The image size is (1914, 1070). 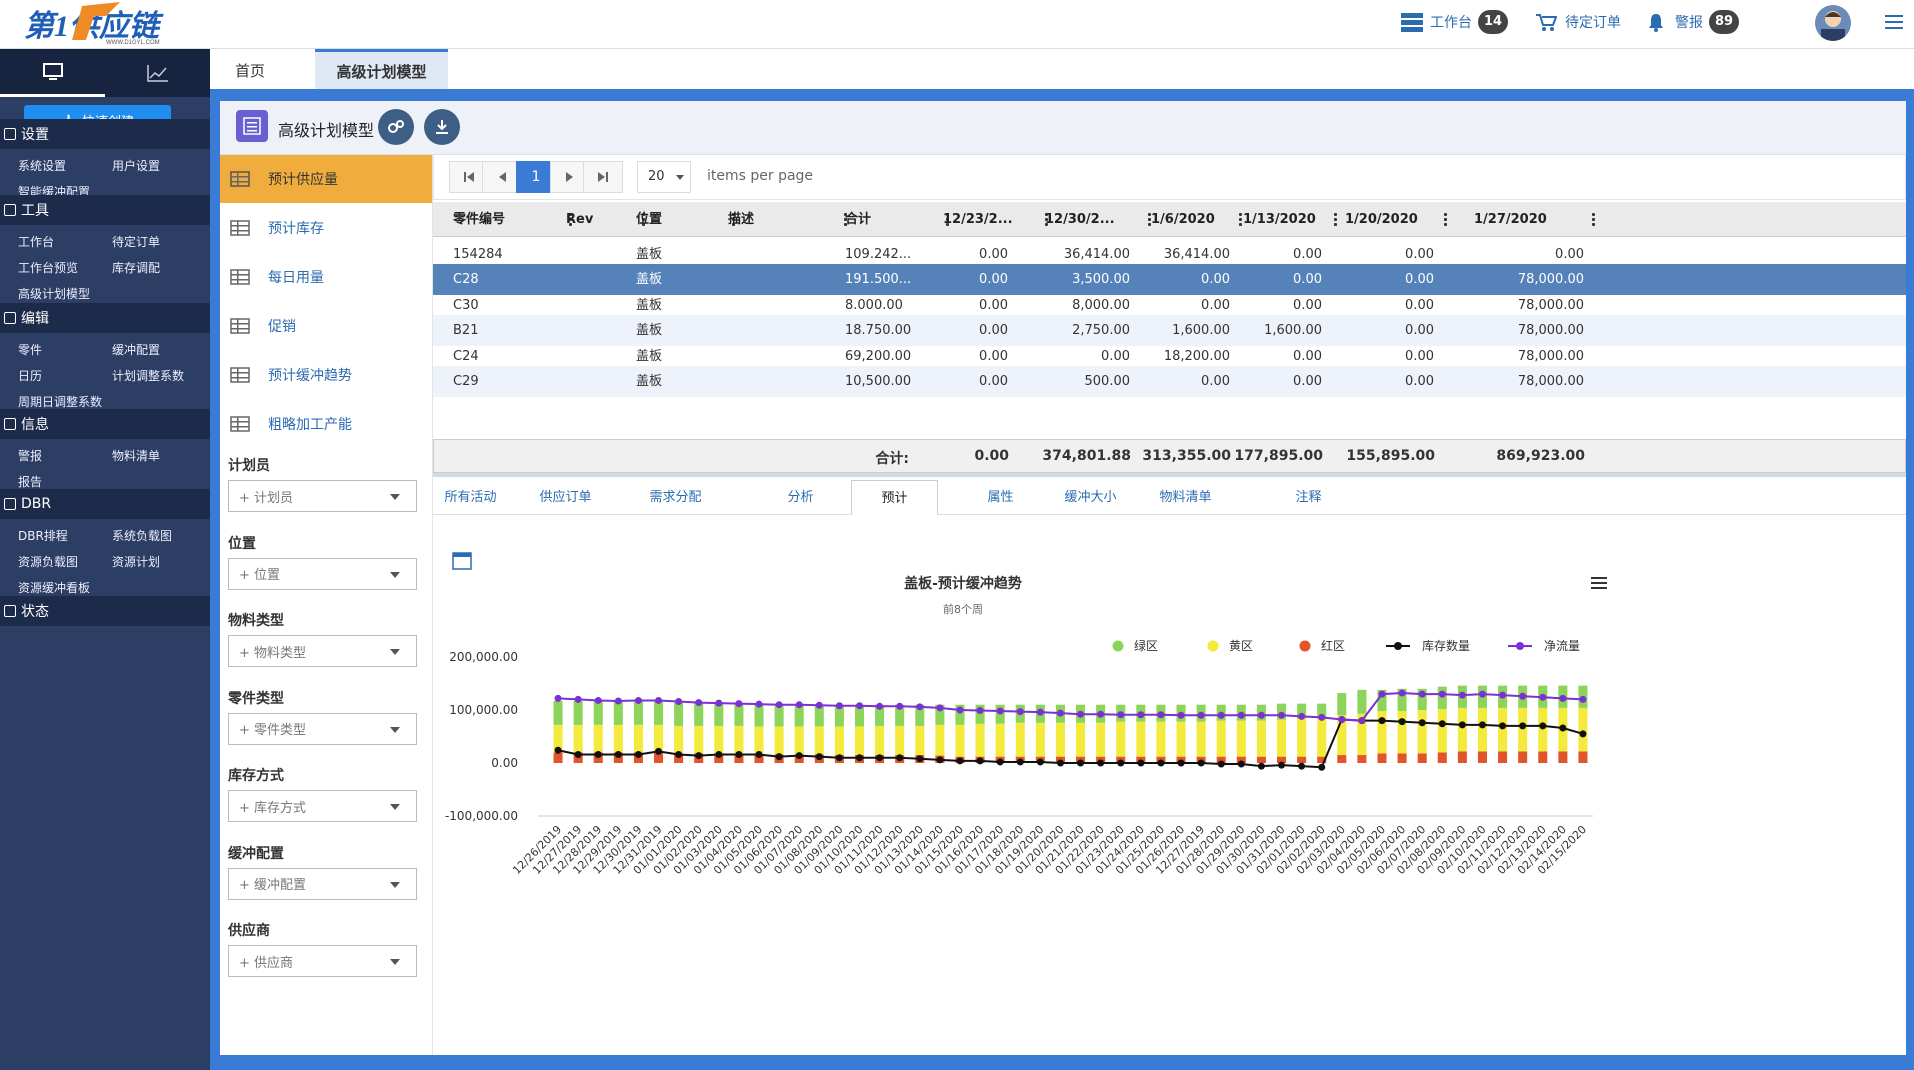 I want to click on legend-label: 黄区, so click(x=1241, y=646).